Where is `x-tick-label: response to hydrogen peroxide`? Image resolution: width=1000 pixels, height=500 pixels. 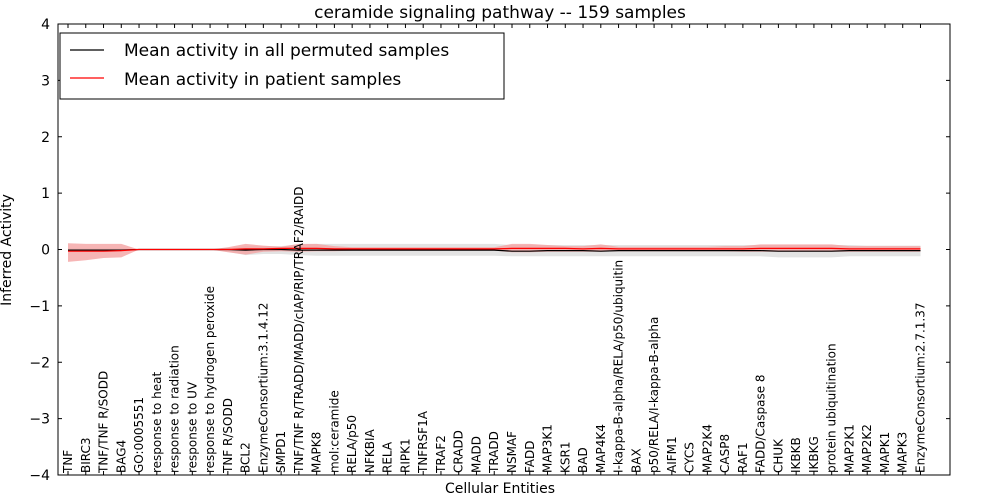 x-tick-label: response to hydrogen peroxide is located at coordinates (210, 379).